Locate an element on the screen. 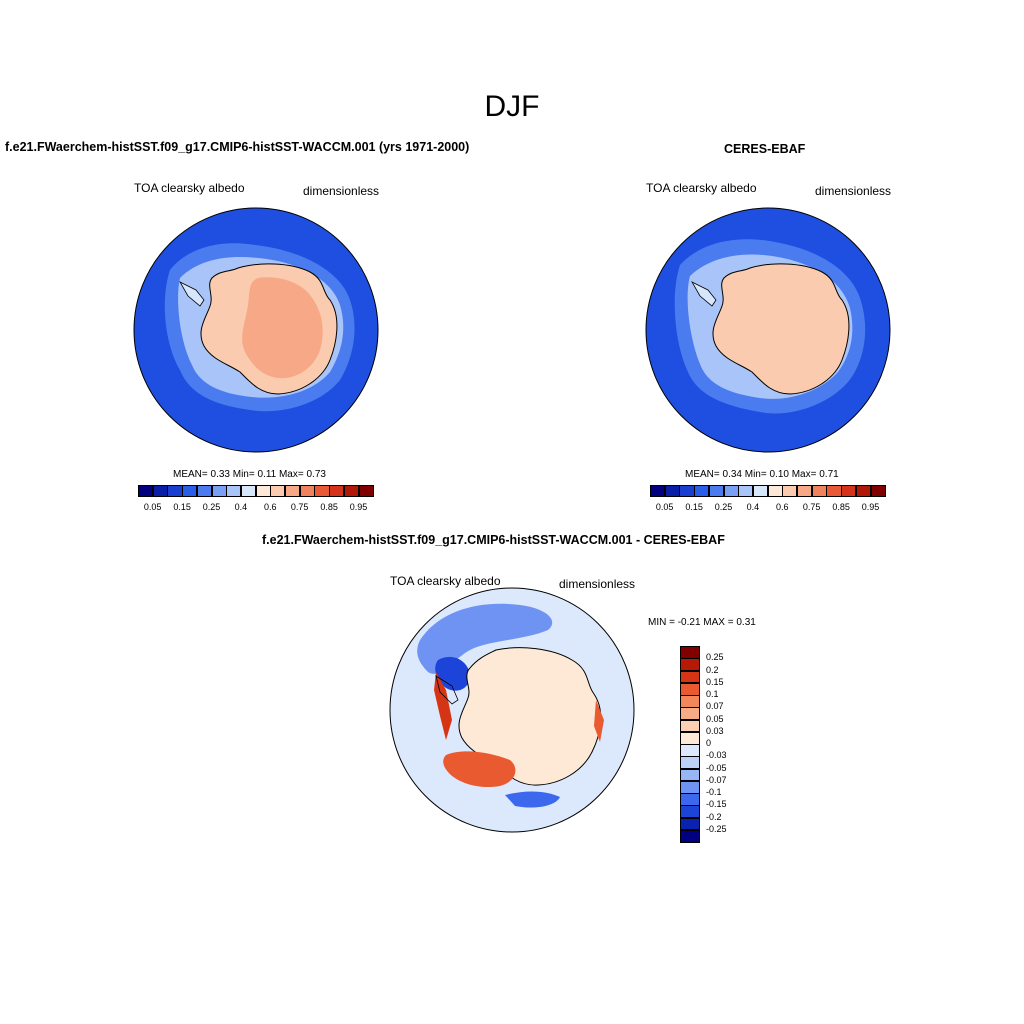  panel-2-stats: MEAN= 0.34 Min= 0.10 Max= 0.71 is located at coordinates (762, 474).